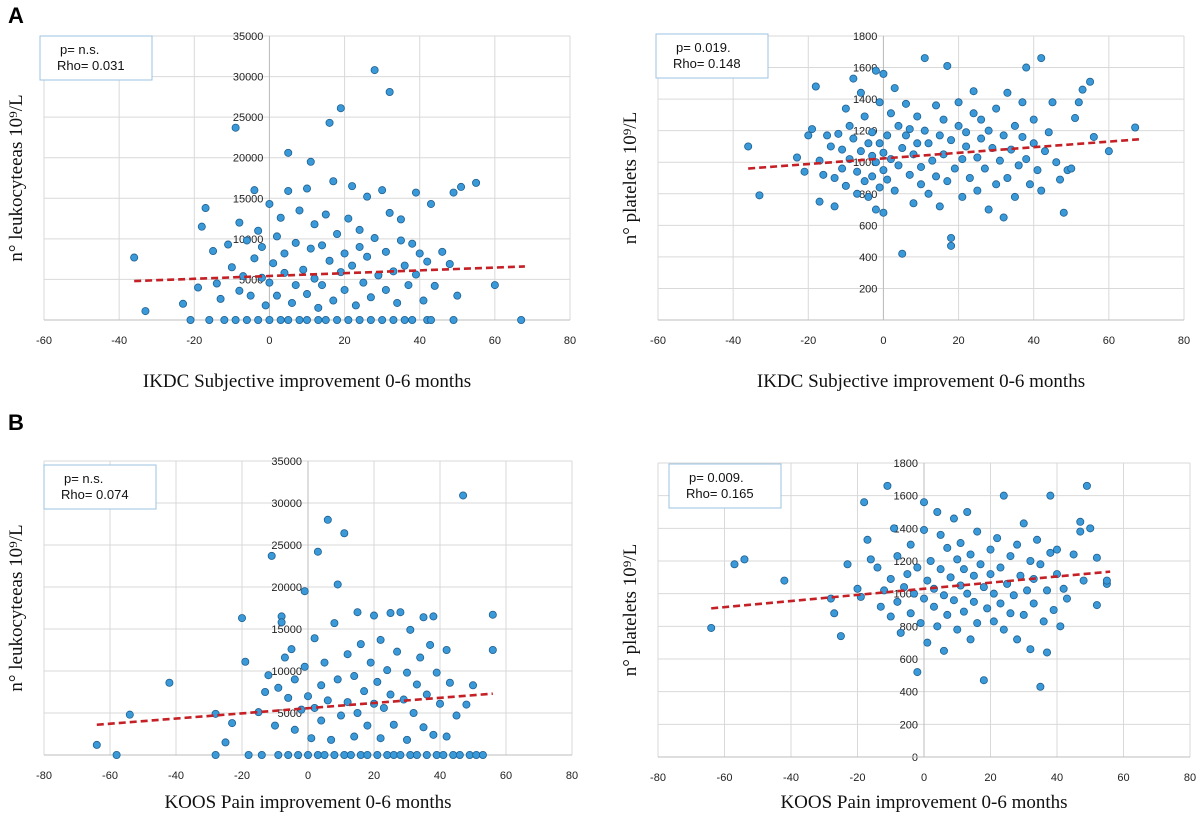 This screenshot has width=1200, height=820. Describe the element at coordinates (630, 178) in the screenshot. I see `y-axis-title: n° platelets 10⁹/L` at that location.